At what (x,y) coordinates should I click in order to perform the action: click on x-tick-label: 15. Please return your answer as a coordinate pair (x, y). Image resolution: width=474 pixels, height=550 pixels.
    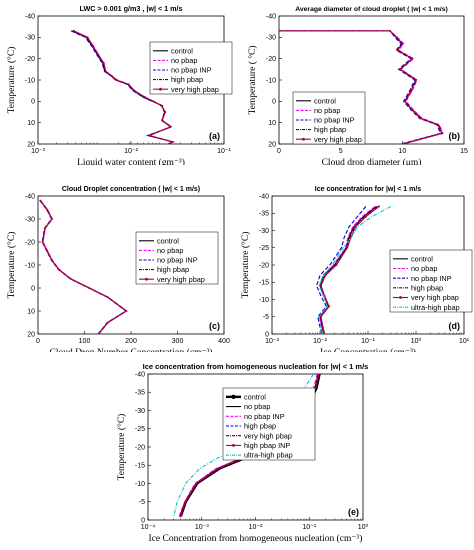
    Looking at the image, I should click on (464, 151).